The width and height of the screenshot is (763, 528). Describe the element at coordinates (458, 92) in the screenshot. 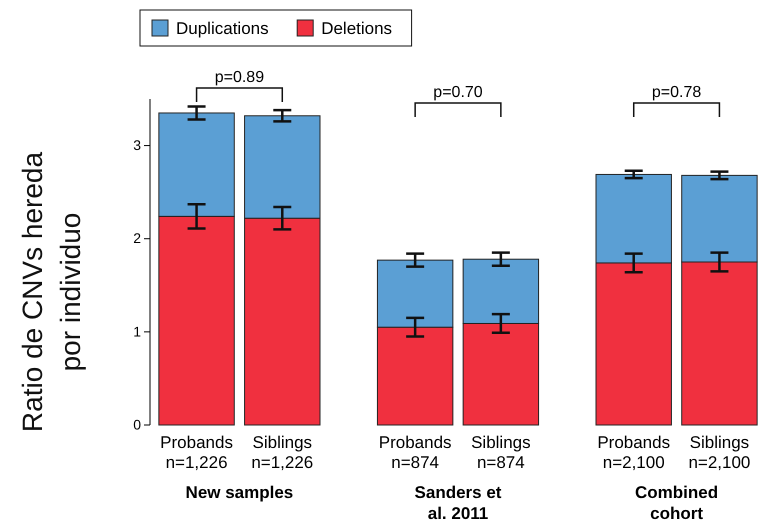

I see `annotation: p=0.70` at that location.